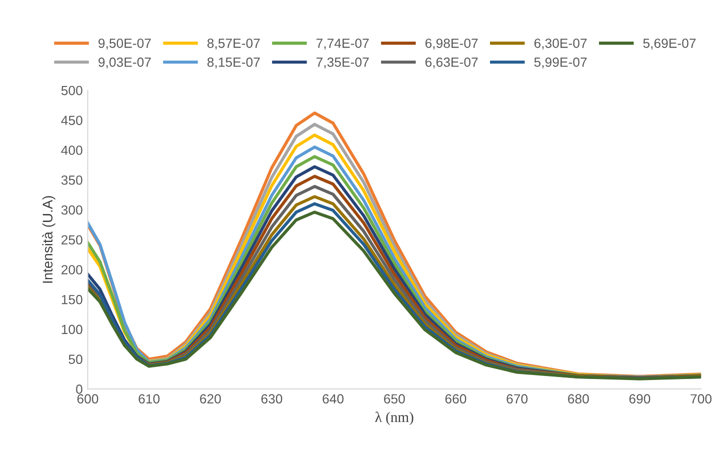 The image size is (719, 456). I want to click on x-tick-label: 690, so click(639, 399).